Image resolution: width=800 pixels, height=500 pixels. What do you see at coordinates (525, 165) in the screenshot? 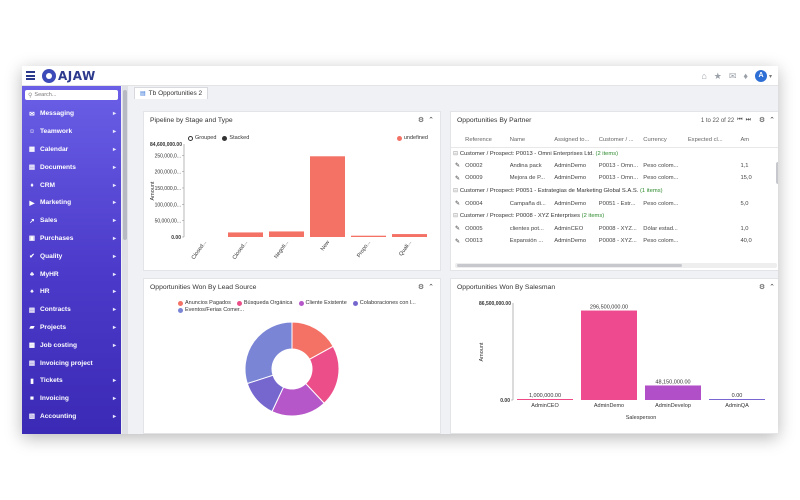
I see `table-cell: Andina pack` at bounding box center [525, 165].